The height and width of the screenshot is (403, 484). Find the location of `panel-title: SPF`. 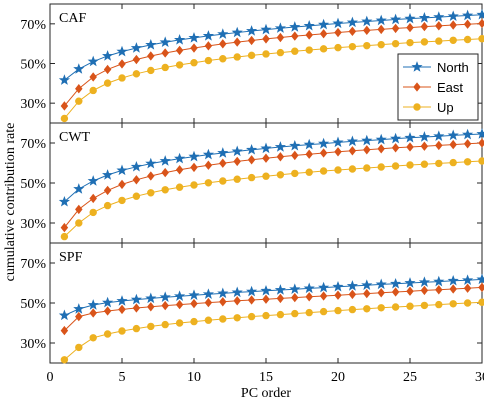

panel-title: SPF is located at coordinates (71, 257).